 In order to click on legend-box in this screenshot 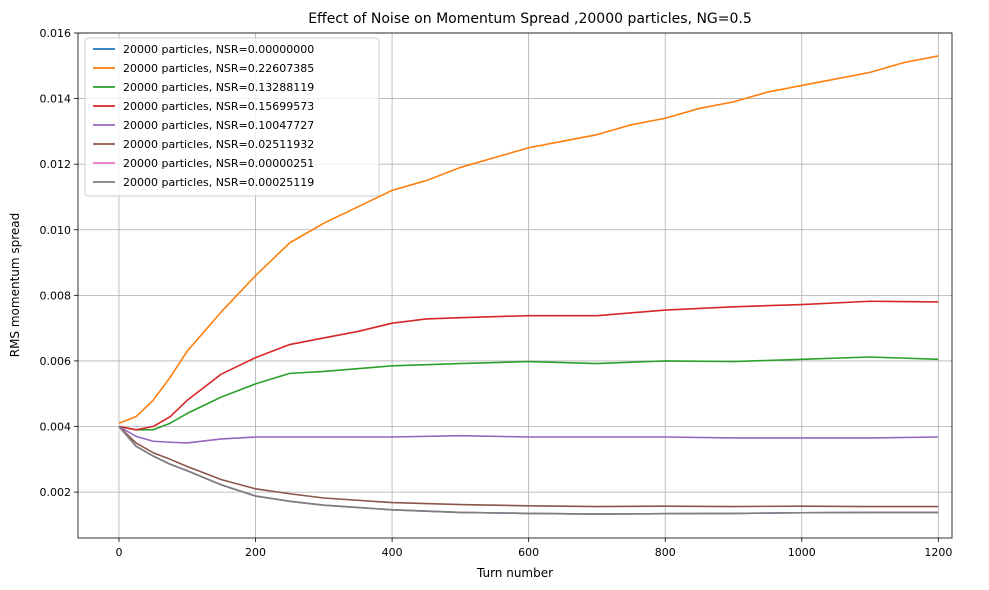, I will do `click(232, 117)`.